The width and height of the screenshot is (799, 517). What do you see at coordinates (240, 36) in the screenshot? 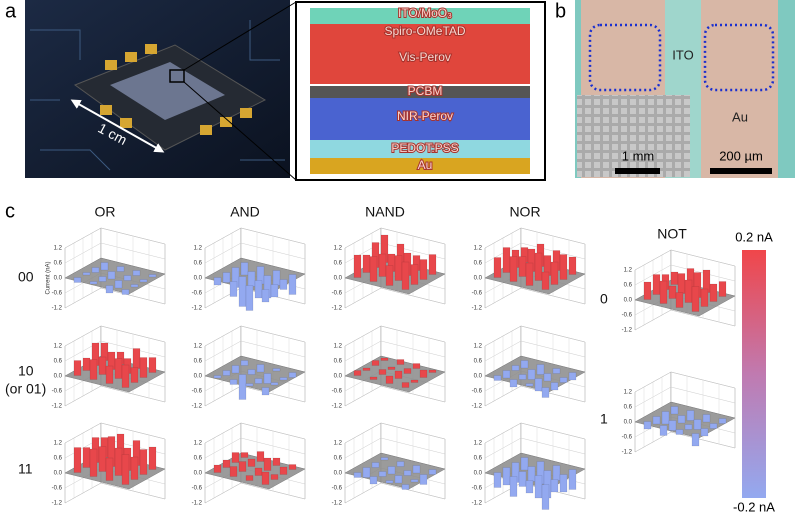
I see `zoom-line` at bounding box center [240, 36].